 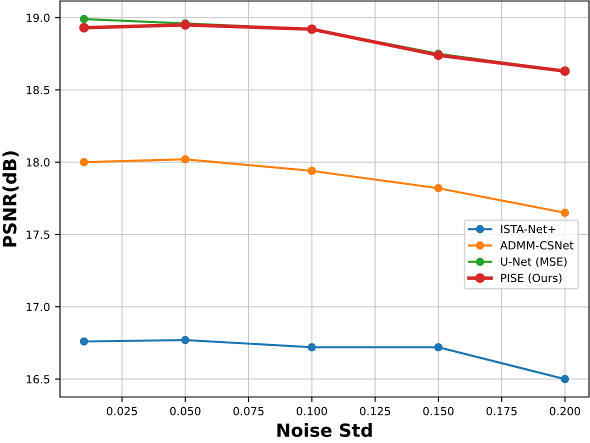 What do you see at coordinates (38, 162) in the screenshot?
I see `y-tick-label: 18.0` at bounding box center [38, 162].